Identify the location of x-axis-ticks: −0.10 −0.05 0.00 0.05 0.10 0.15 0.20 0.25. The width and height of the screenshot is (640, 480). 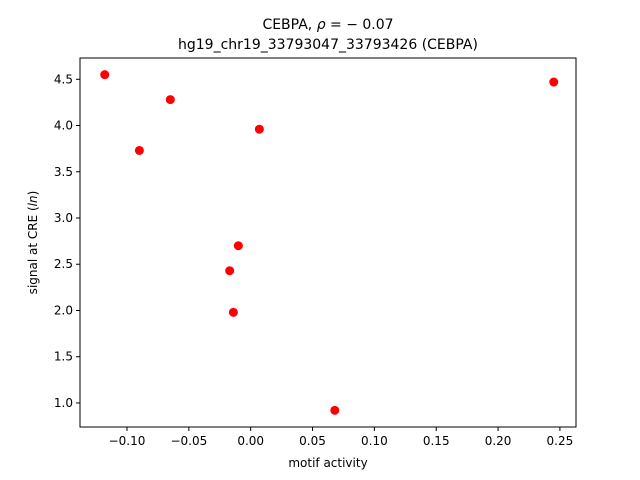
(341, 437).